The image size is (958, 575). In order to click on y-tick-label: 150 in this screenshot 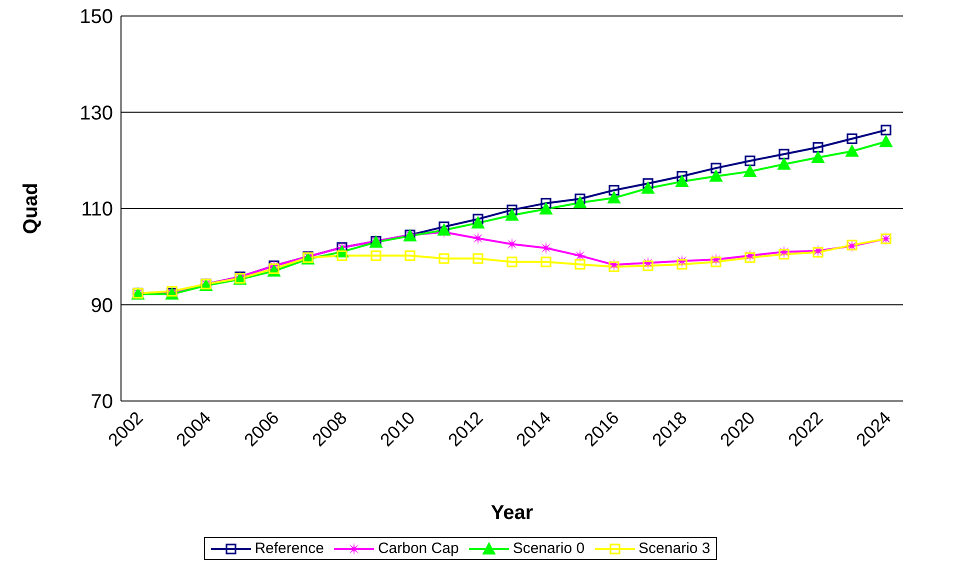, I will do `click(96, 17)`.